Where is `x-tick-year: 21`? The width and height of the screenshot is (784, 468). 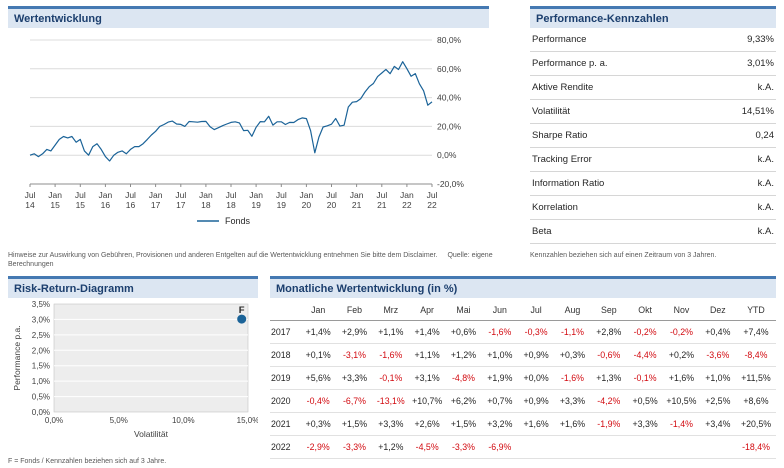 x-tick-year: 21 is located at coordinates (357, 205).